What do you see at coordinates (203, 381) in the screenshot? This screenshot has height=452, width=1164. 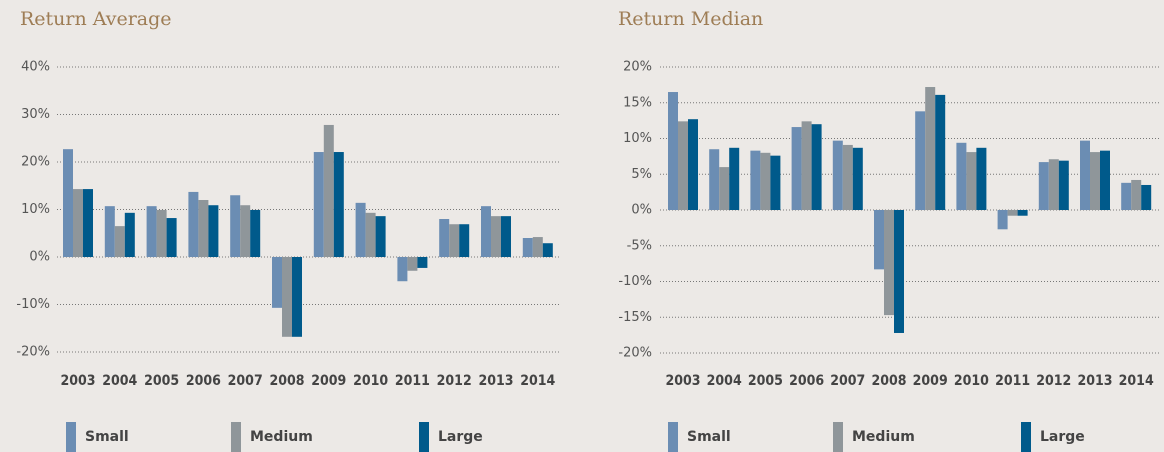 I see `x-tick-label: 2006` at bounding box center [203, 381].